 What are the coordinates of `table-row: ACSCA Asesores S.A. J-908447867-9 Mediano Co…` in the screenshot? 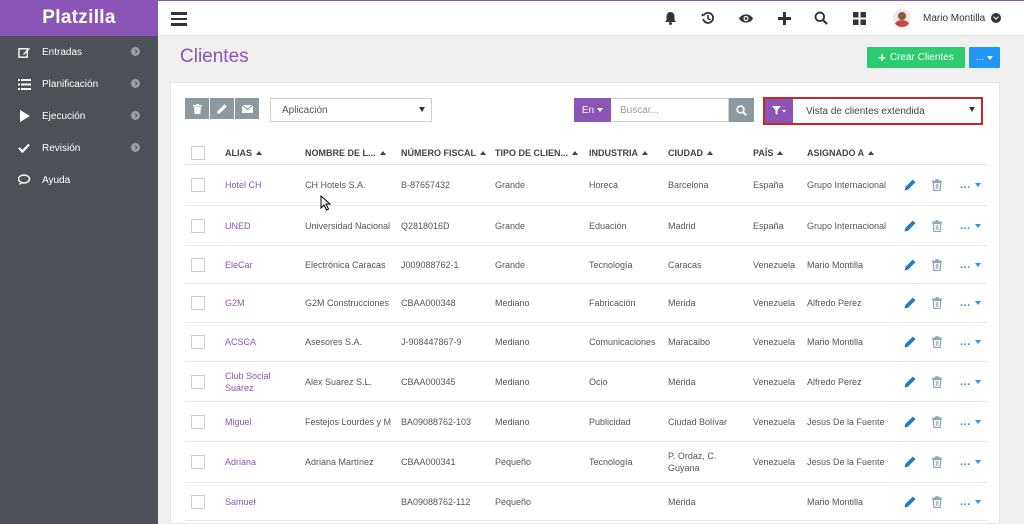 It's located at (586, 342).